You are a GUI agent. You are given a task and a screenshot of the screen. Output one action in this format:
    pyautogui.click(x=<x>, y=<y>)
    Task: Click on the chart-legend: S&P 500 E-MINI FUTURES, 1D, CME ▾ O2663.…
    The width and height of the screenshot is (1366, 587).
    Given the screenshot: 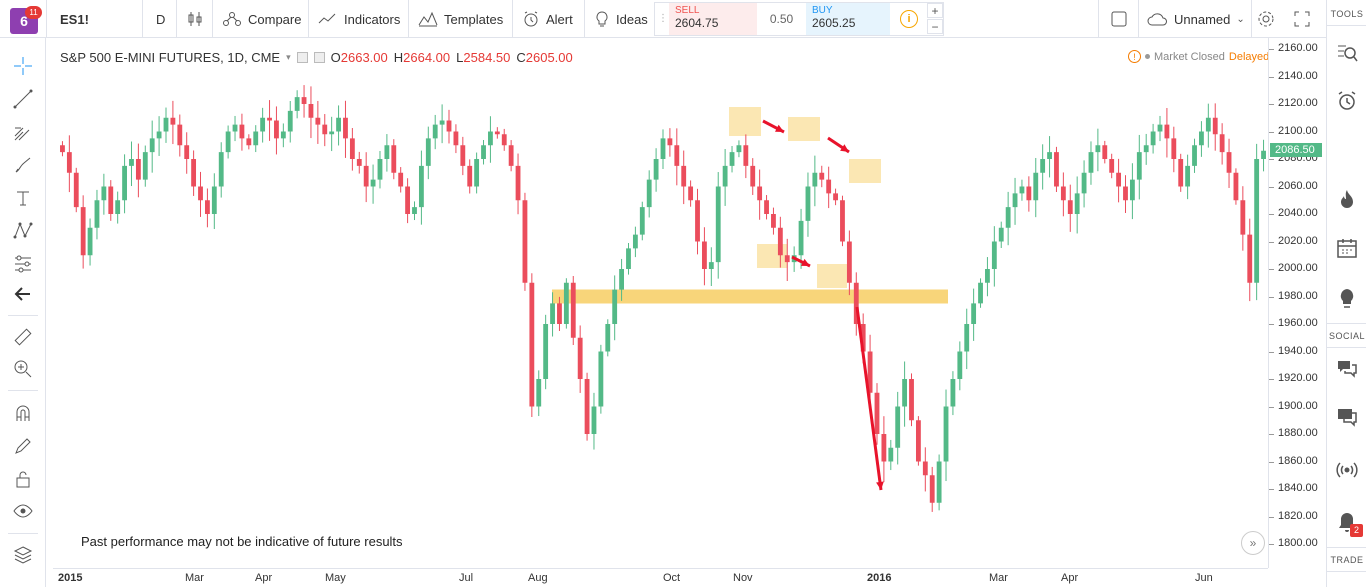 What is the action you would take?
    pyautogui.click(x=316, y=57)
    